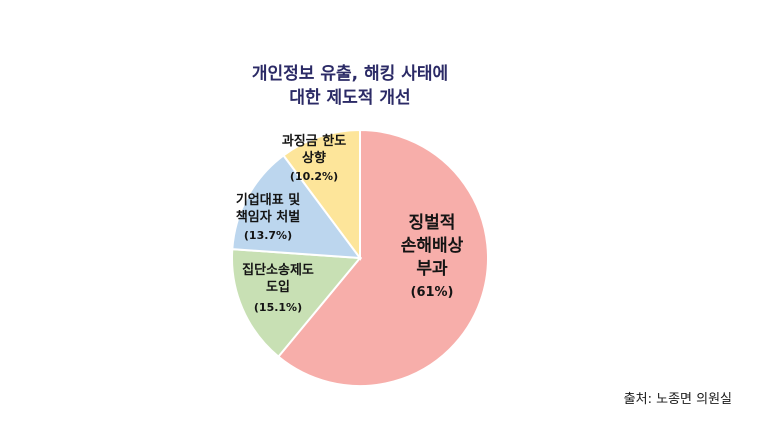 This screenshot has height=428, width=760. I want to click on slice-label-4-line-2: 상향, so click(314, 158).